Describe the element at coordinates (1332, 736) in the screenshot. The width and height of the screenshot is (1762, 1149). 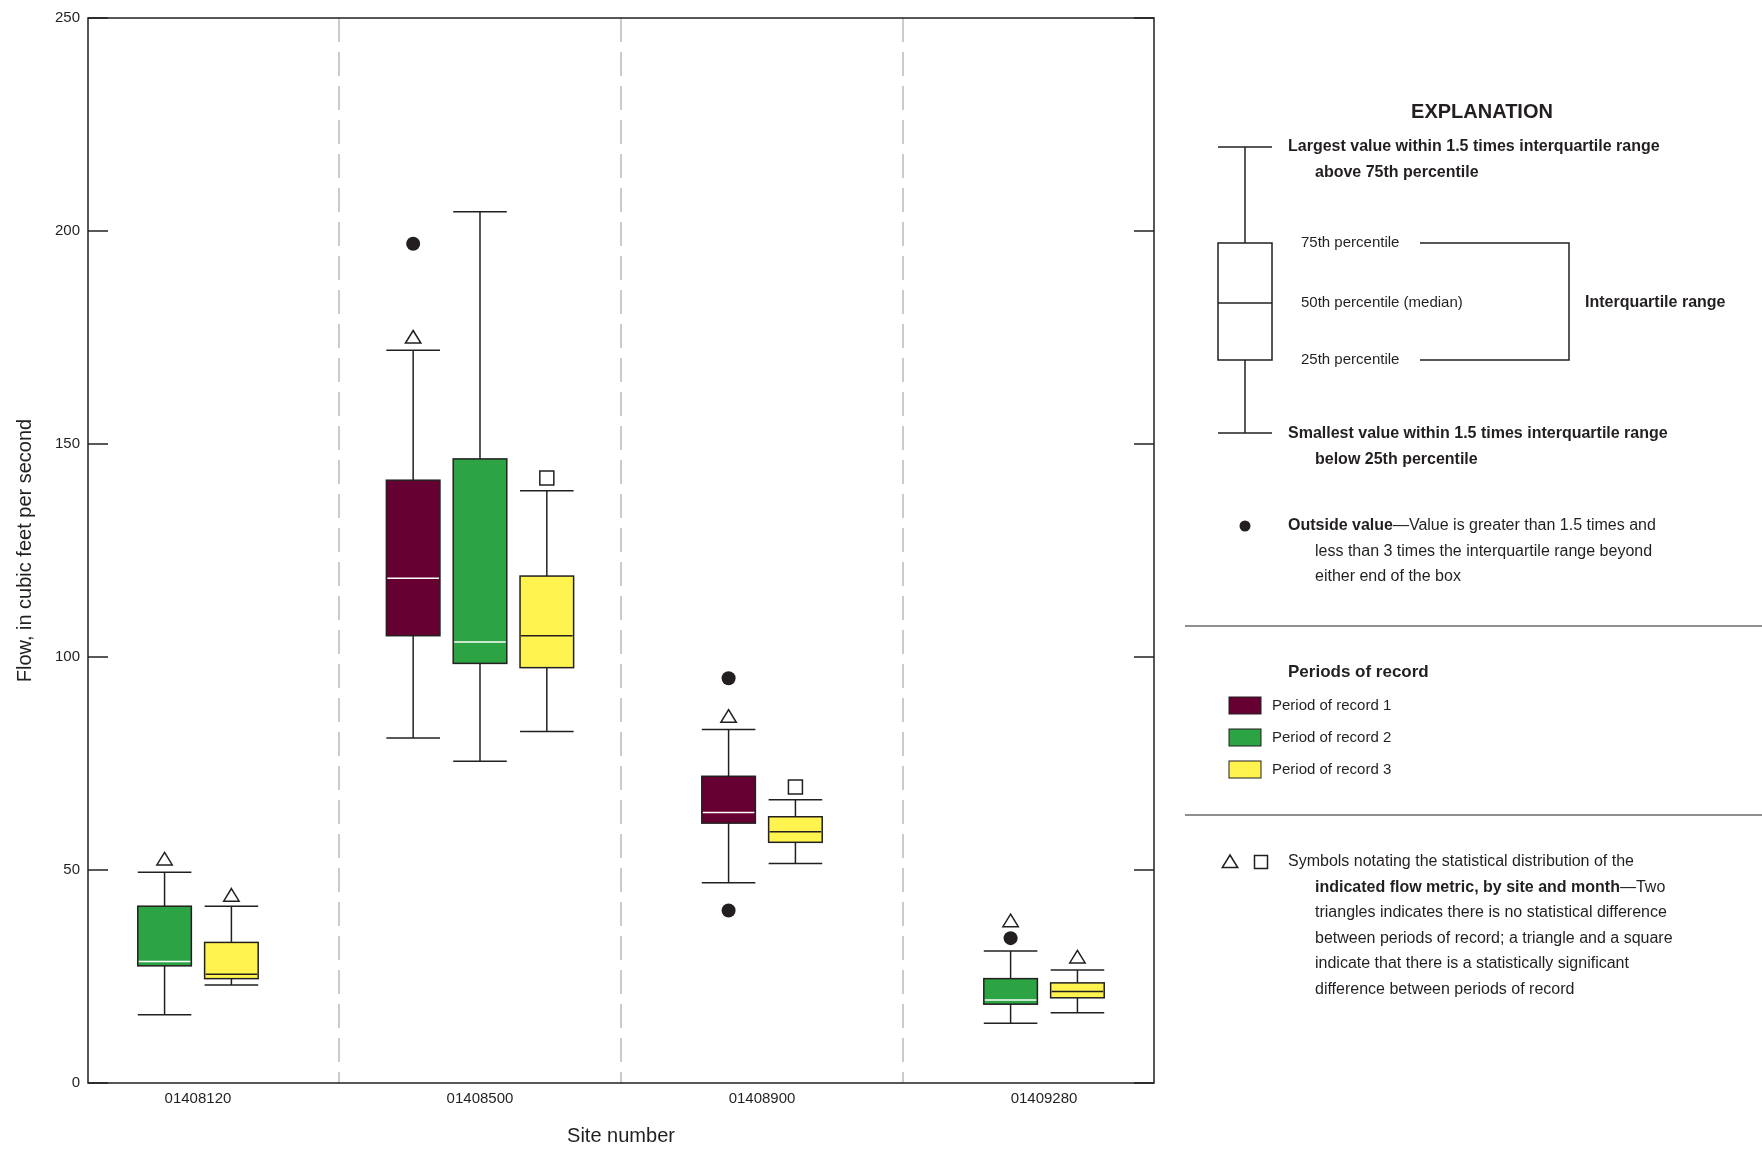
I see `legend-label: Period of record 2` at that location.